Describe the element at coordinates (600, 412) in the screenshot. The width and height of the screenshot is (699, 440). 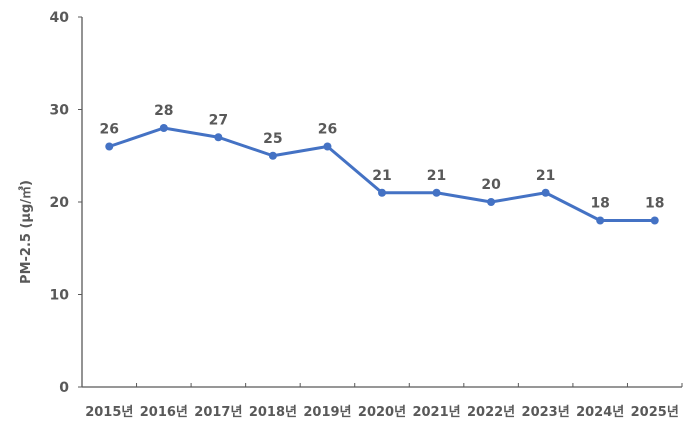
I see `x-tick-label: 2024년` at that location.